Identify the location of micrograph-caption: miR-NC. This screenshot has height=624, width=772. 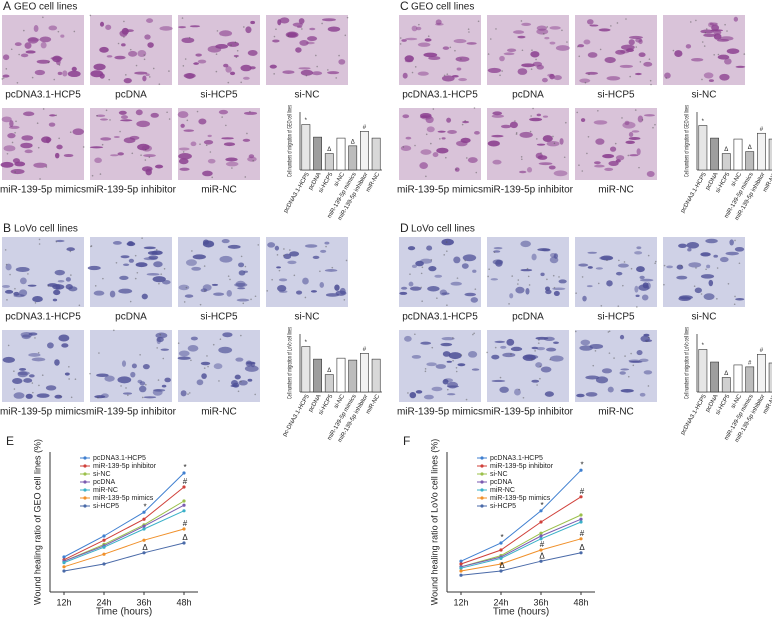
(219, 412).